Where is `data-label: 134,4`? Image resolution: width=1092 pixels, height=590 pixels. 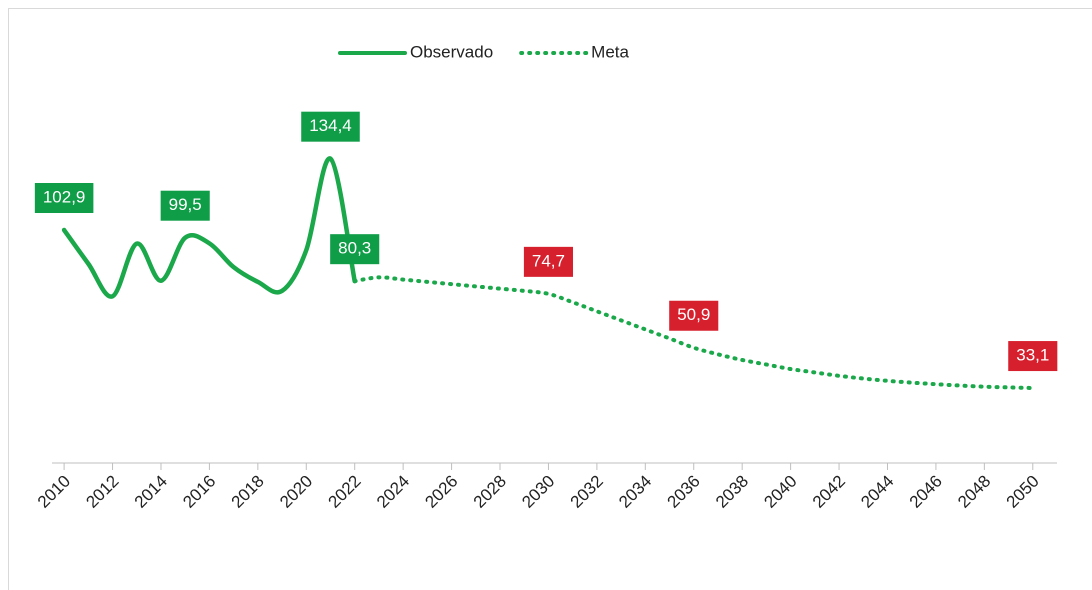
data-label: 134,4 is located at coordinates (330, 126).